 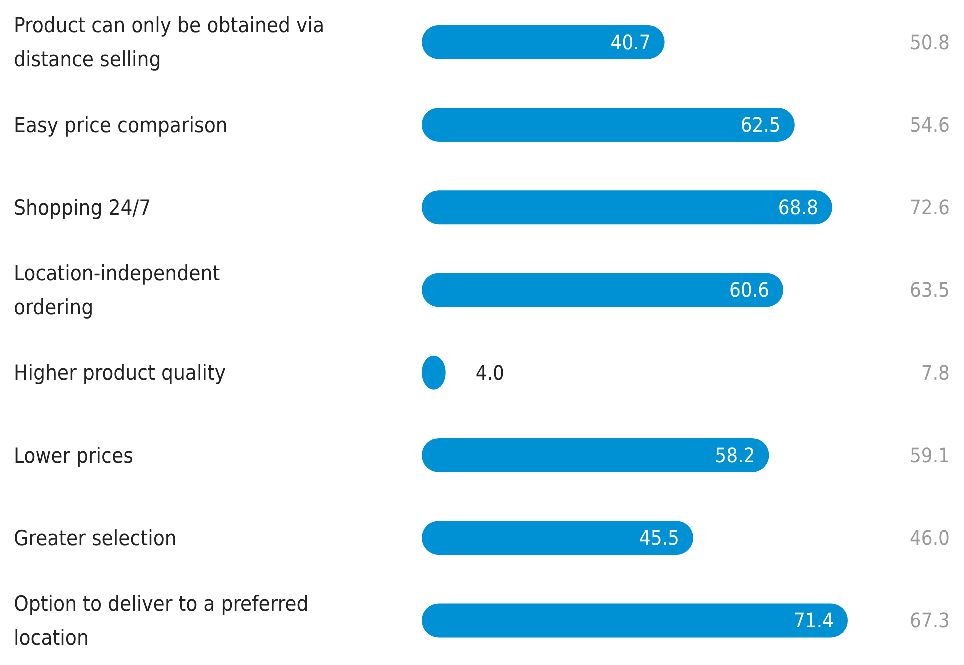 I want to click on data-label: 68.8, so click(x=798, y=208).